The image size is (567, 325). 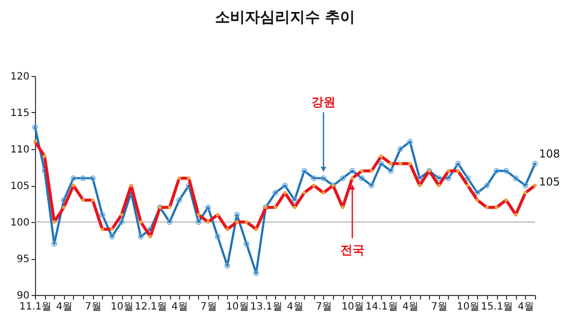 What do you see at coordinates (266, 307) in the screenshot?
I see `x-tick-label: 13.1월` at bounding box center [266, 307].